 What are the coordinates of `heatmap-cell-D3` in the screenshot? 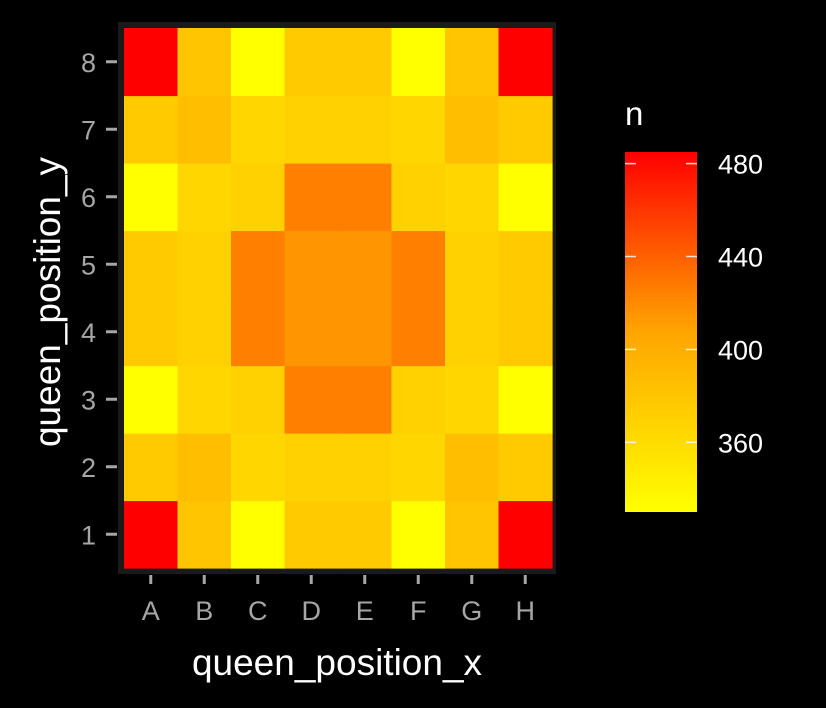 It's located at (311, 399).